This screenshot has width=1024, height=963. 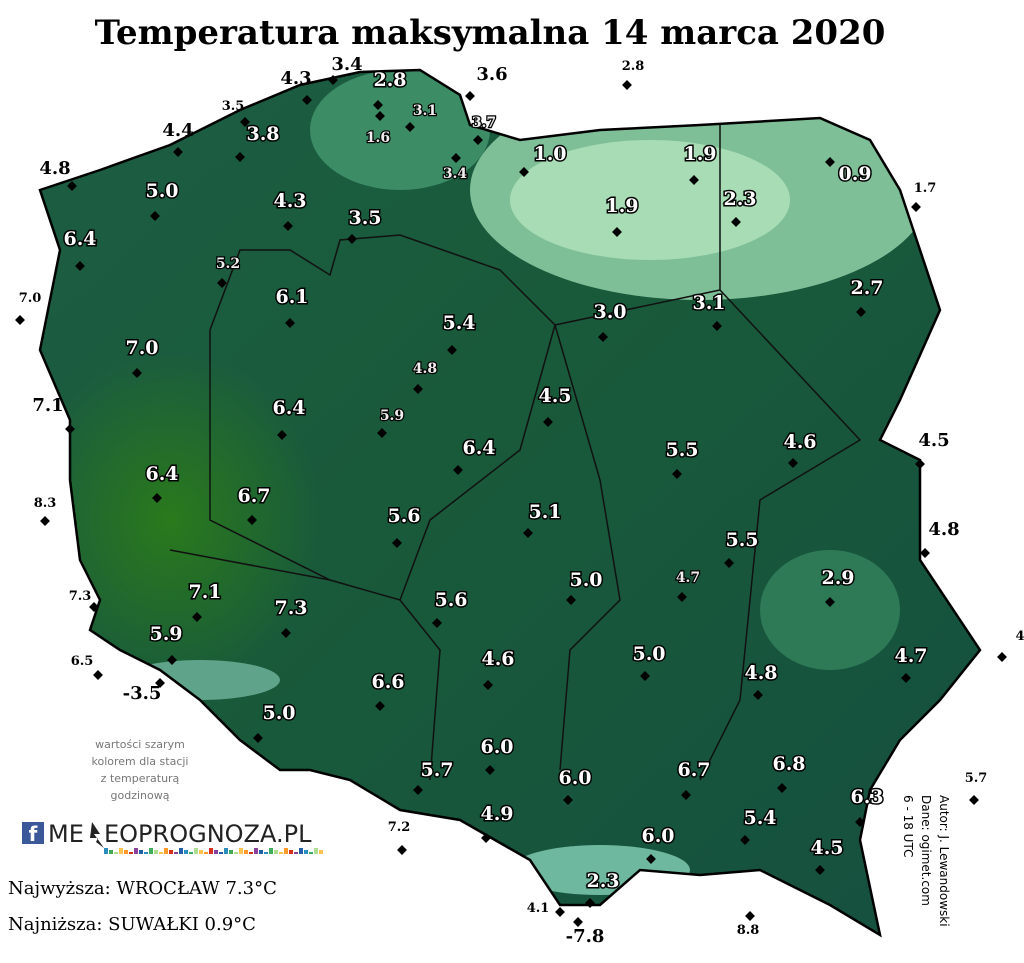 I want to click on station-value: -7.8, so click(x=585, y=936).